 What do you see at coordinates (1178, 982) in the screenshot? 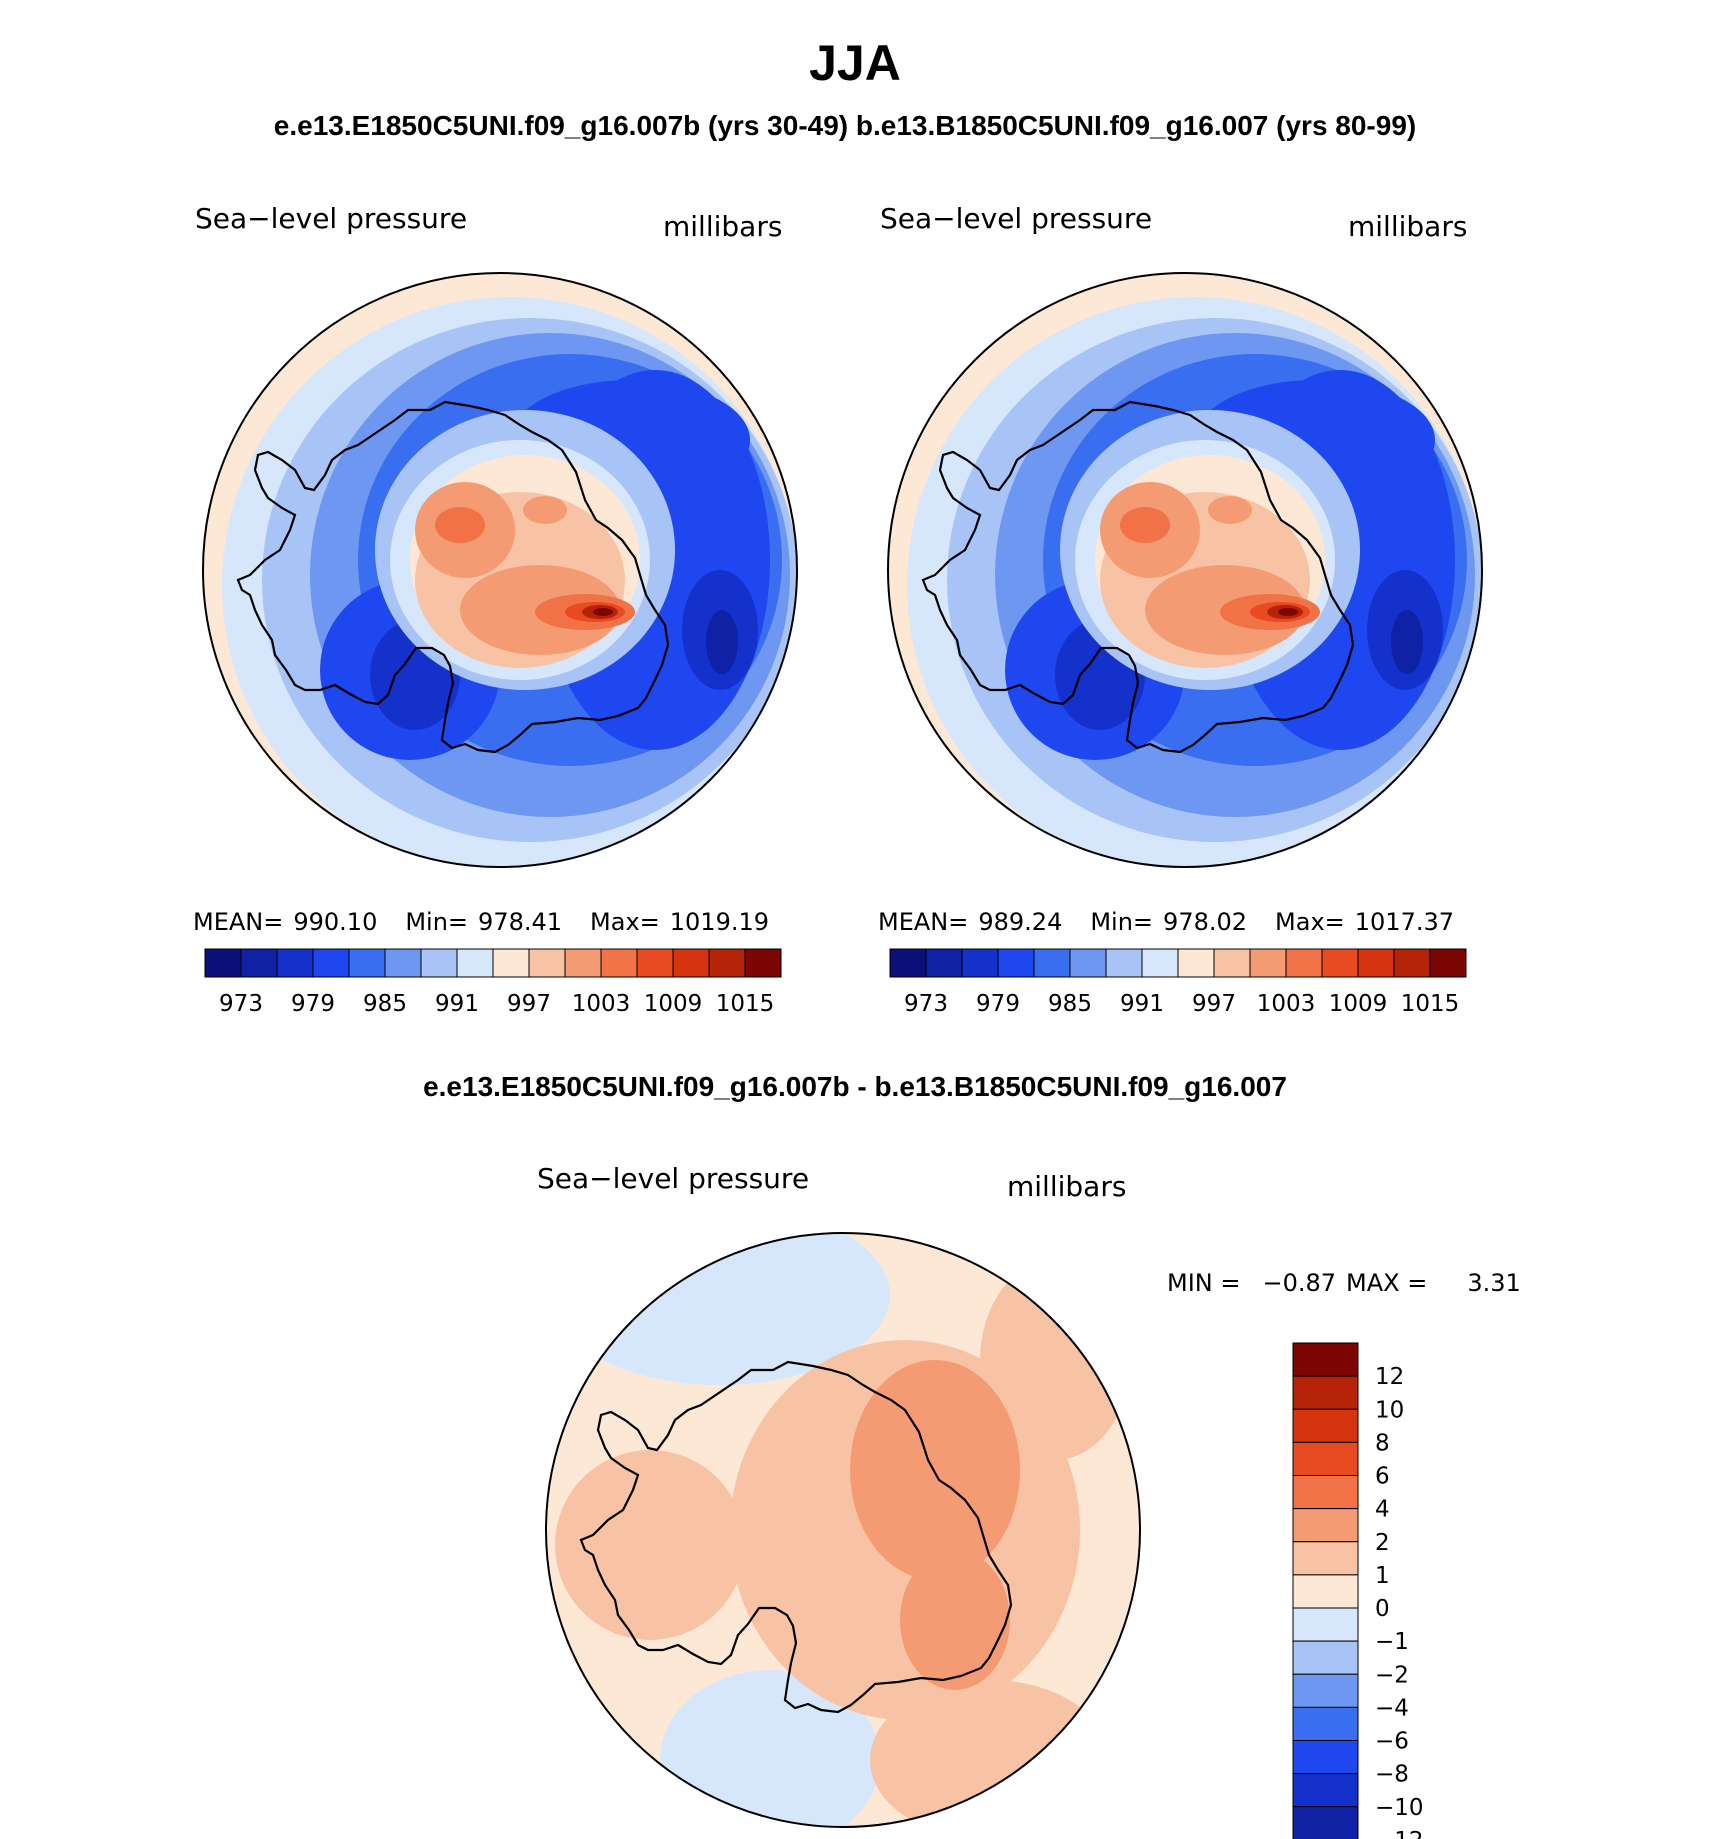
I see `right-colorbar: 973 979 985 991 997 1003 1009 1015` at bounding box center [1178, 982].